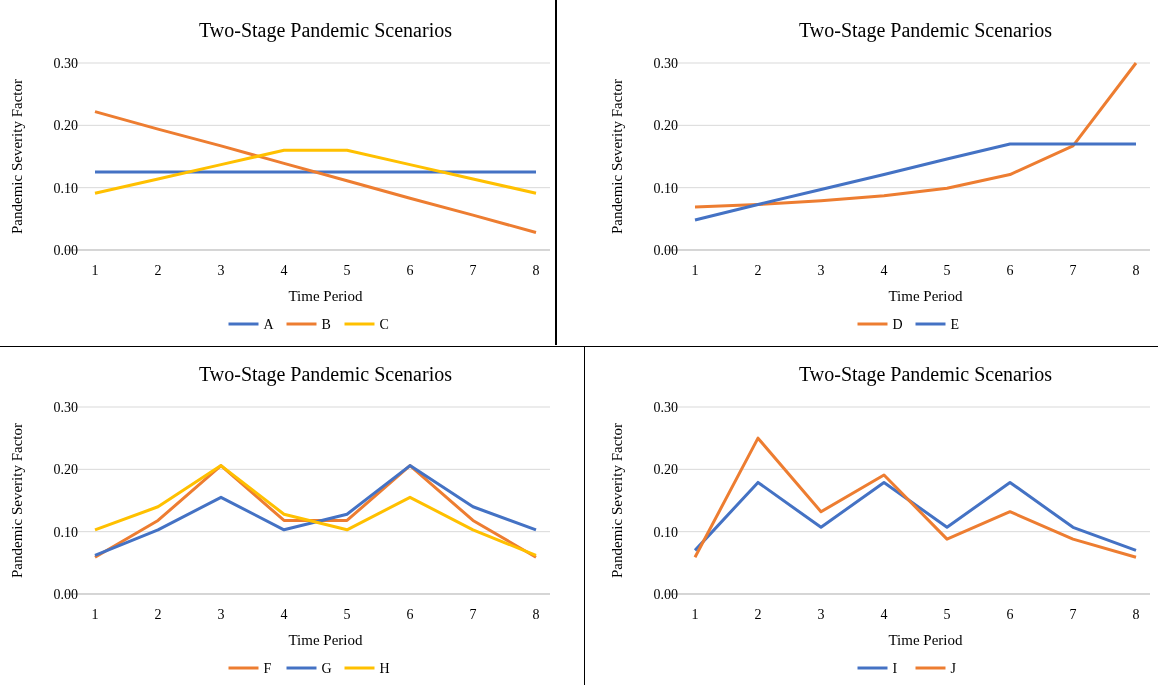 This screenshot has width=1158, height=685. Describe the element at coordinates (326, 324) in the screenshot. I see `legend-label: B` at that location.